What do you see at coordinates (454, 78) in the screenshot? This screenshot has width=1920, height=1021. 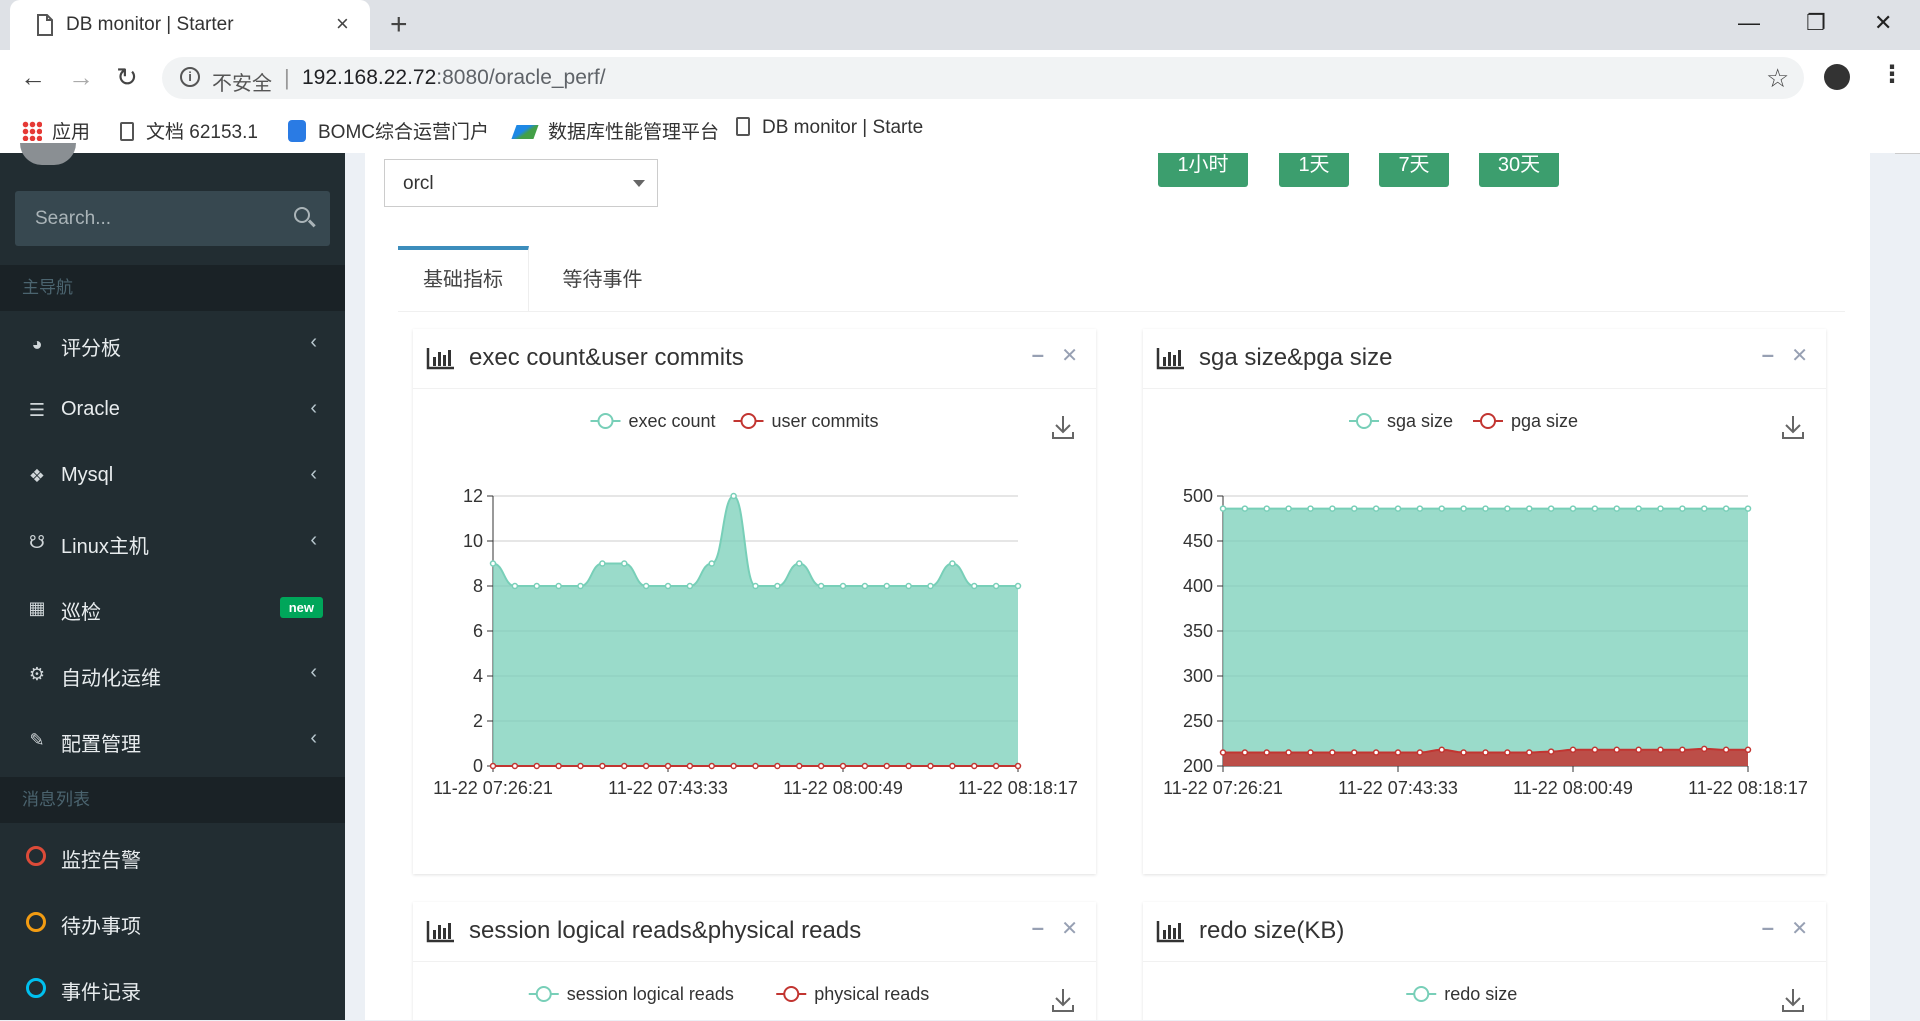 I see `url-text: 192.168.22.72:8080/oracle_perf/` at bounding box center [454, 78].